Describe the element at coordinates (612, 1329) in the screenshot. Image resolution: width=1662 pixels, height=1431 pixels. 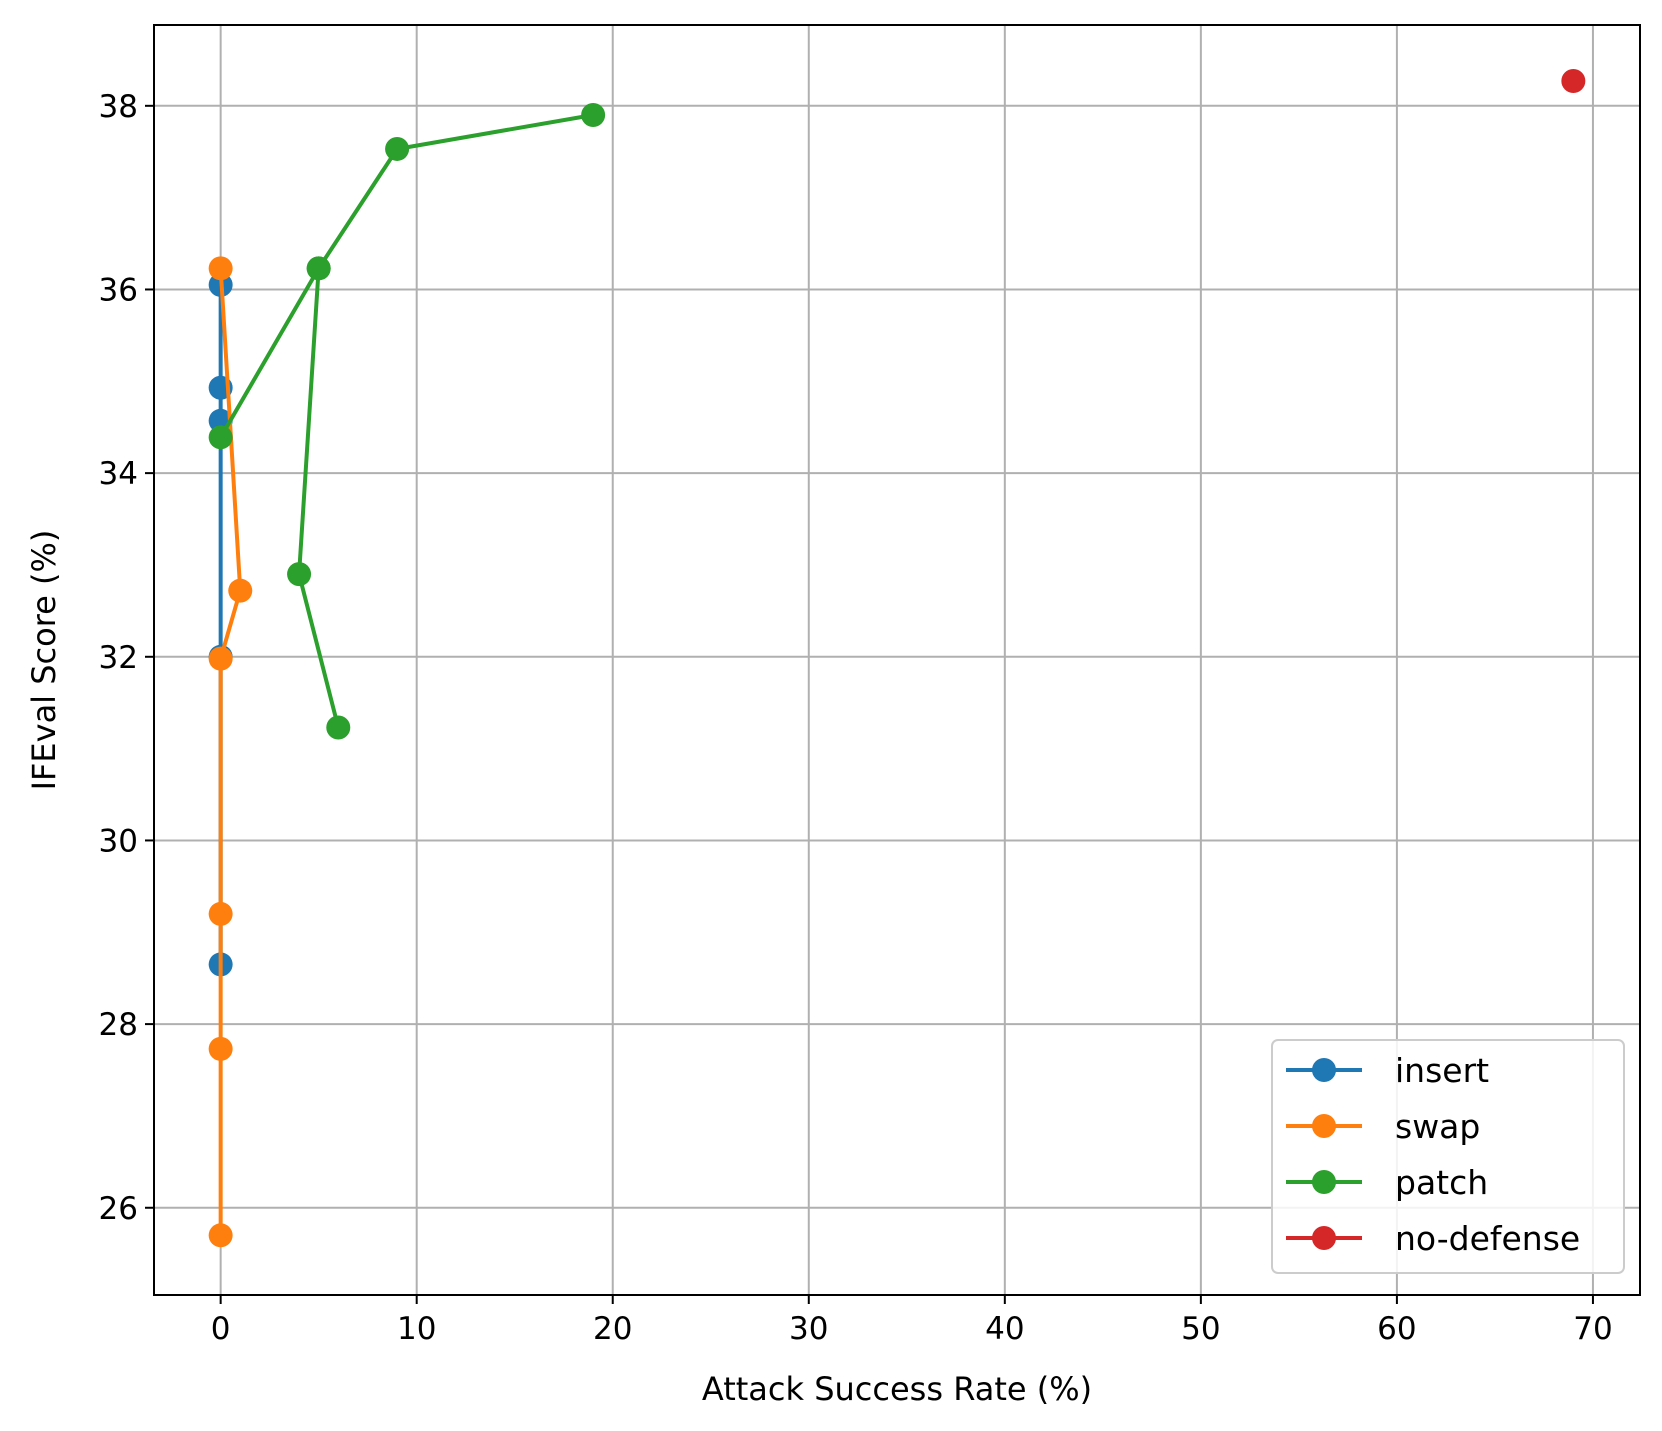
I see `x-tick-label: 20` at that location.